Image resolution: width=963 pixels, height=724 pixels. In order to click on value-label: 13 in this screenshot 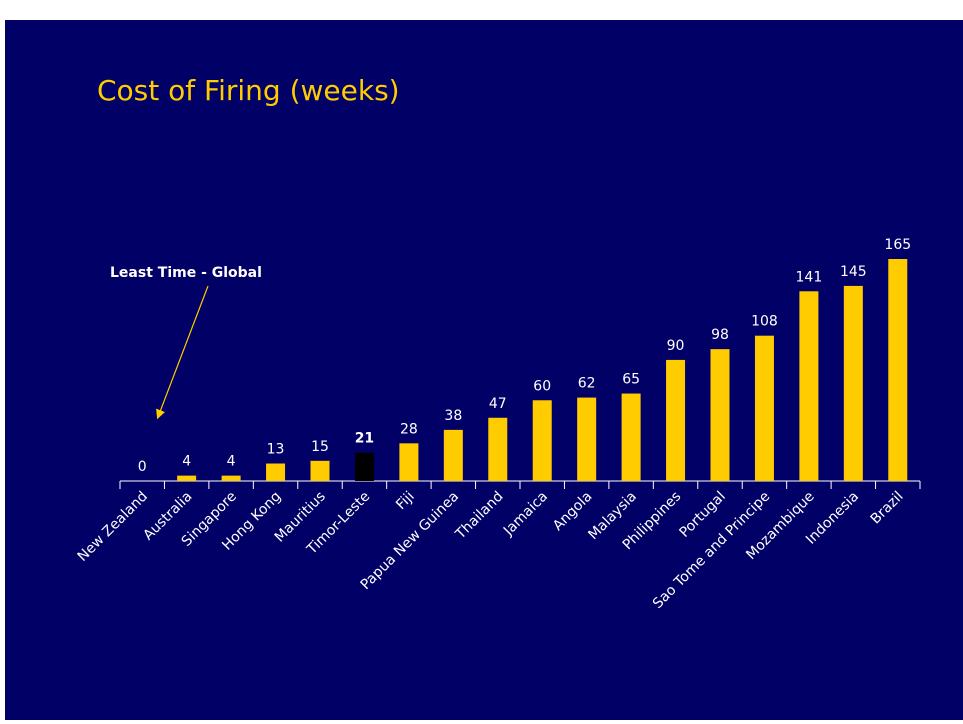, I will do `click(276, 450)`.